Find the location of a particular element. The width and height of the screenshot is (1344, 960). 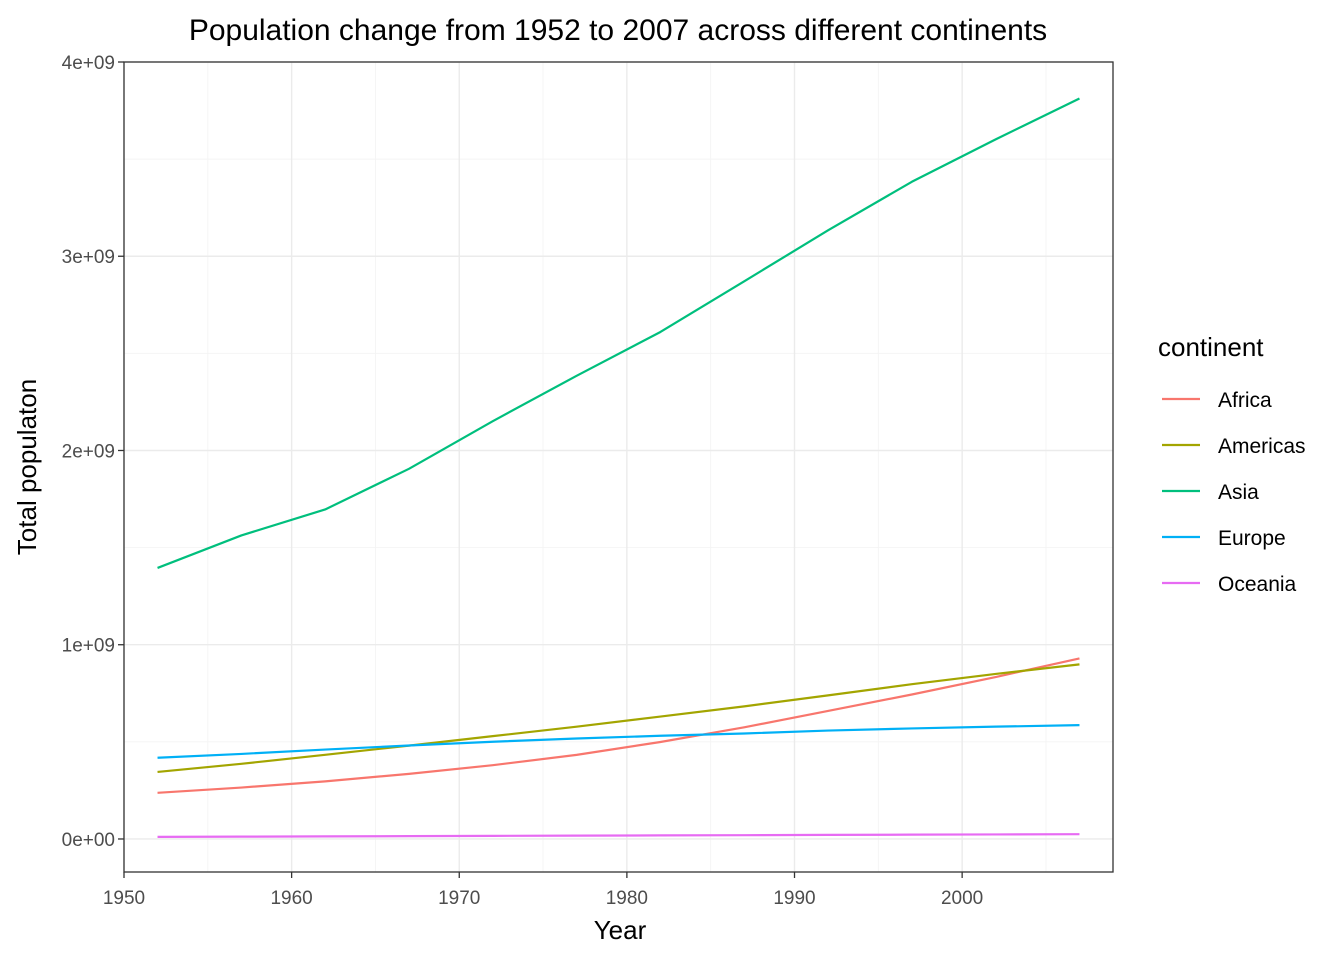

x-axis: 1950 1960 1970 1980 1990 2000 is located at coordinates (543, 890).